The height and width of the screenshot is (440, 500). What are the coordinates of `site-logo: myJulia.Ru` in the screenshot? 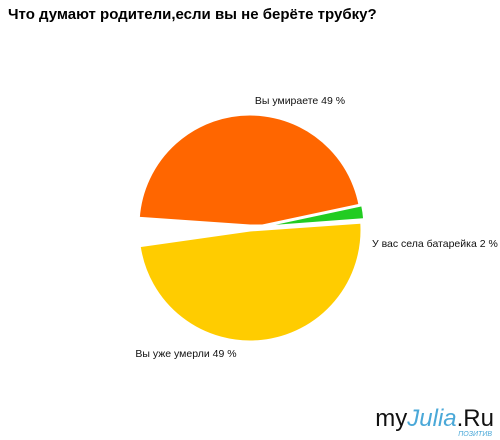 It's located at (434, 419).